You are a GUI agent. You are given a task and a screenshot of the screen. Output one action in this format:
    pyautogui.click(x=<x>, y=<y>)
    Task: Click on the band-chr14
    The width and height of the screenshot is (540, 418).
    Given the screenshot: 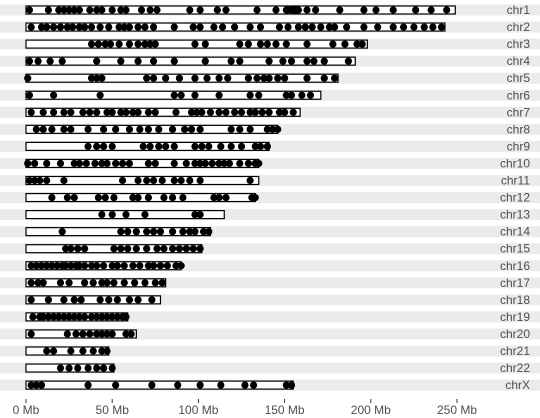 What is the action you would take?
    pyautogui.click(x=270, y=232)
    